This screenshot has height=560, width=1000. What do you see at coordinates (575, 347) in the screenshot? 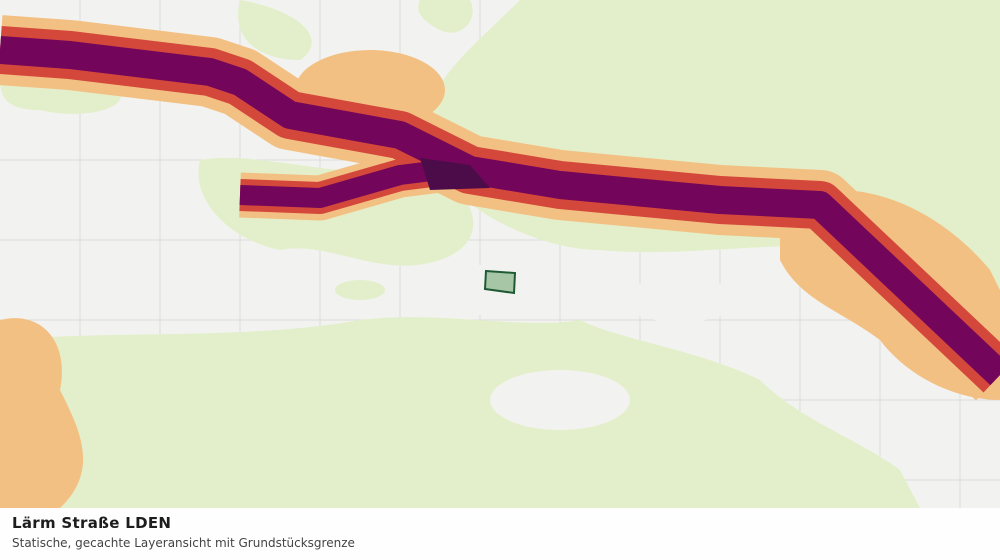
I see `quiet-area` at bounding box center [575, 347].